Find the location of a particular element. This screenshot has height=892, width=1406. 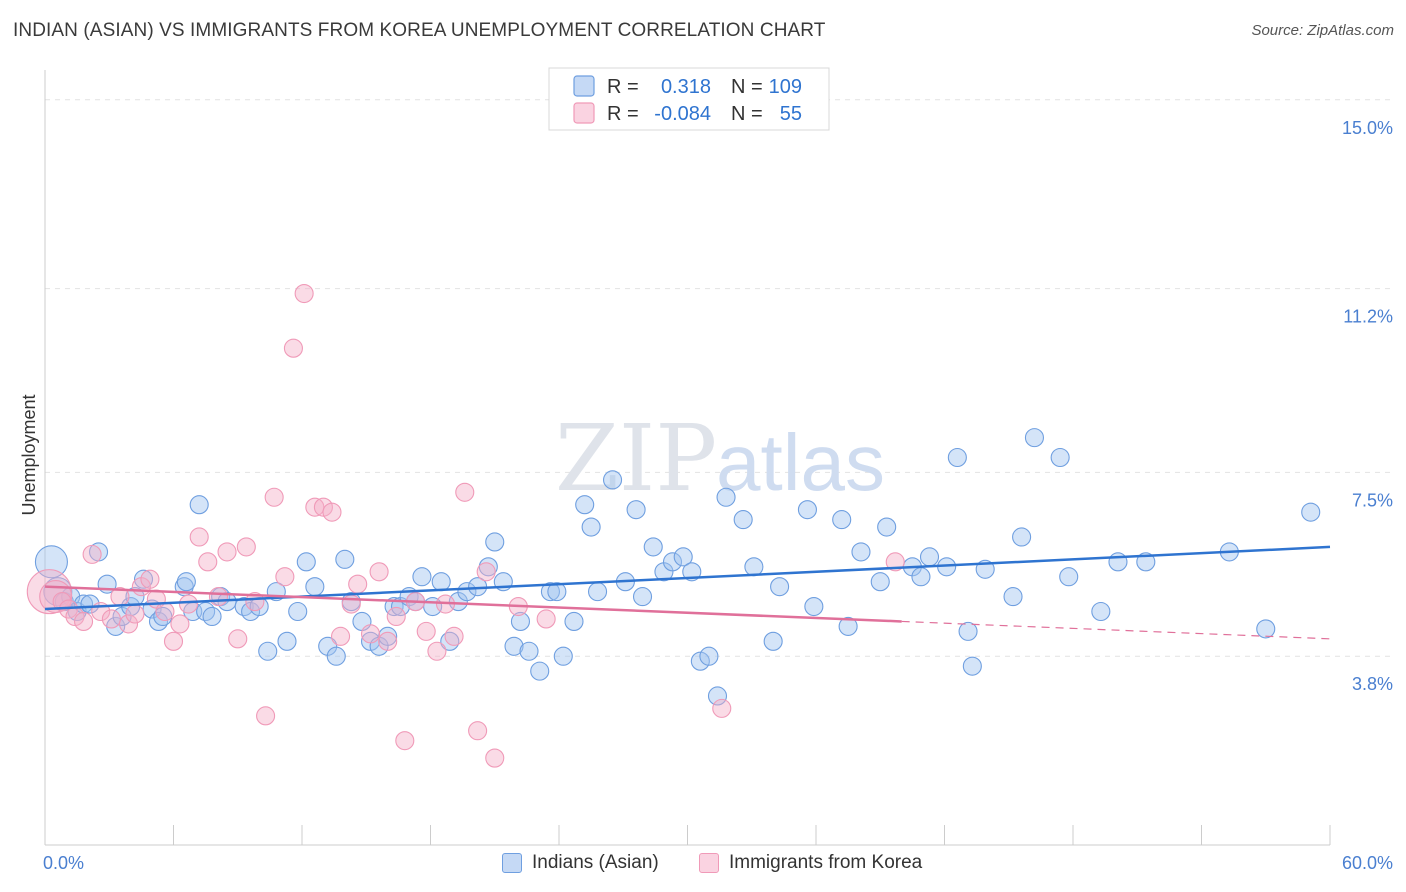

legend-r-value-2: -0.084 is located at coordinates (682, 114).